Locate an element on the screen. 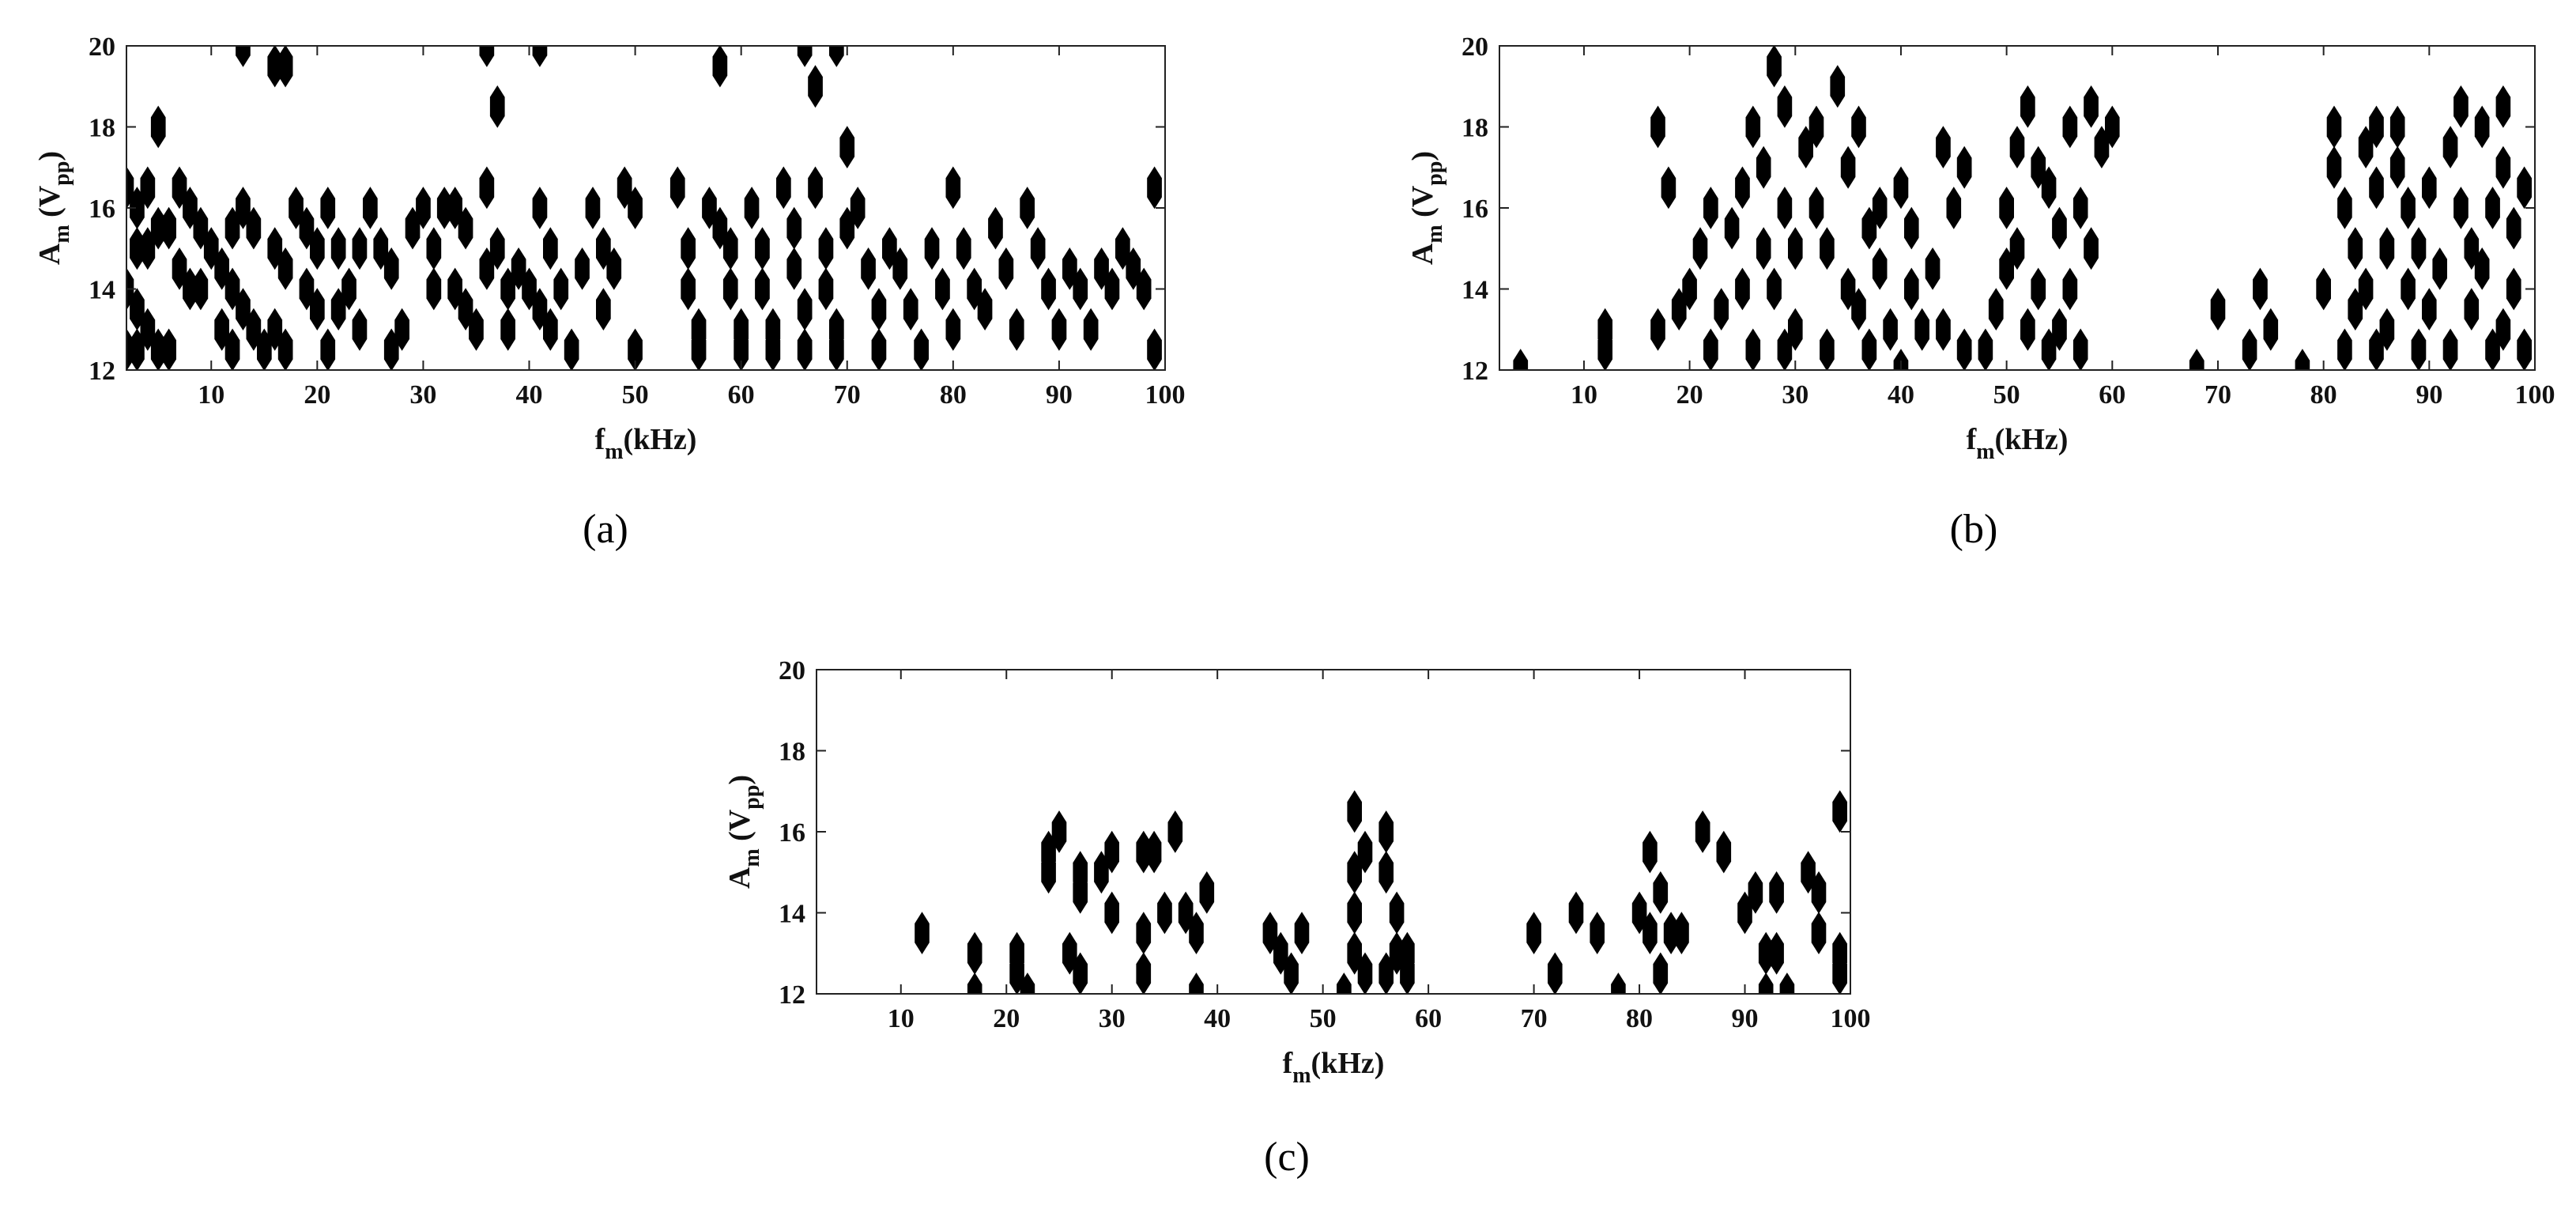 Image resolution: width=2576 pixels, height=1216 pixels. x-tick-label: 30 is located at coordinates (1795, 395).